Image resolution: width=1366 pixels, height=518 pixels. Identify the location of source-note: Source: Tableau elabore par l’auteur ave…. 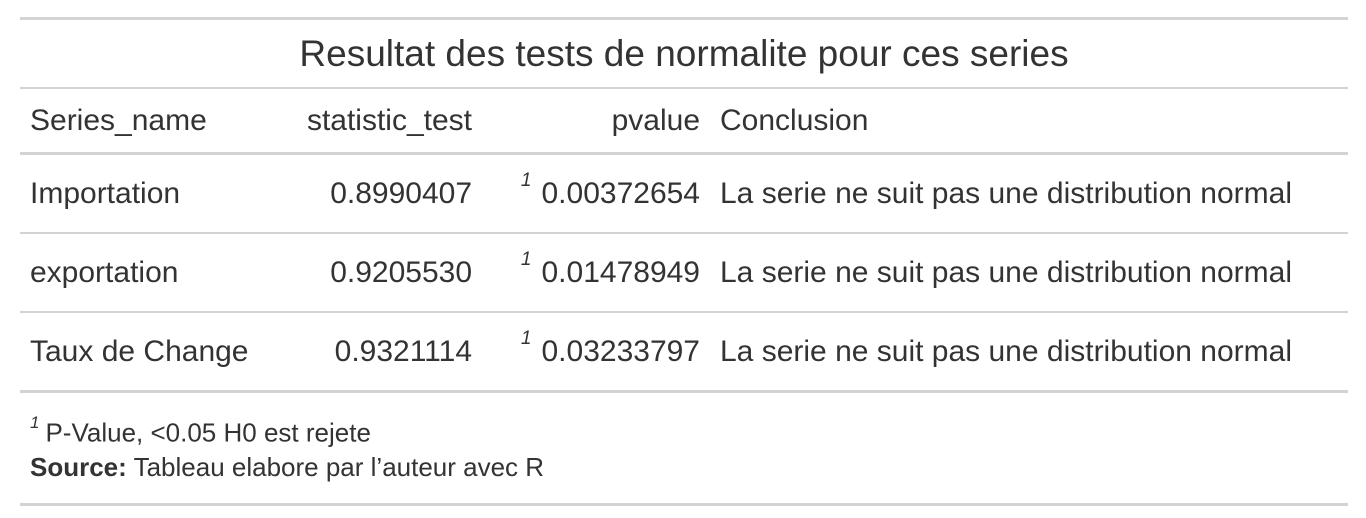
(684, 467).